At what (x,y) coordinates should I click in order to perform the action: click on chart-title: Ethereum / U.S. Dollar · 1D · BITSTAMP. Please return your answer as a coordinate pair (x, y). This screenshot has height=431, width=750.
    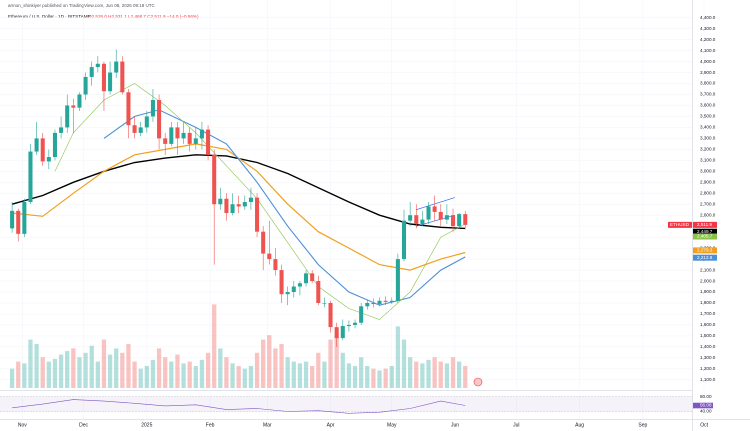
    Looking at the image, I should click on (49, 16).